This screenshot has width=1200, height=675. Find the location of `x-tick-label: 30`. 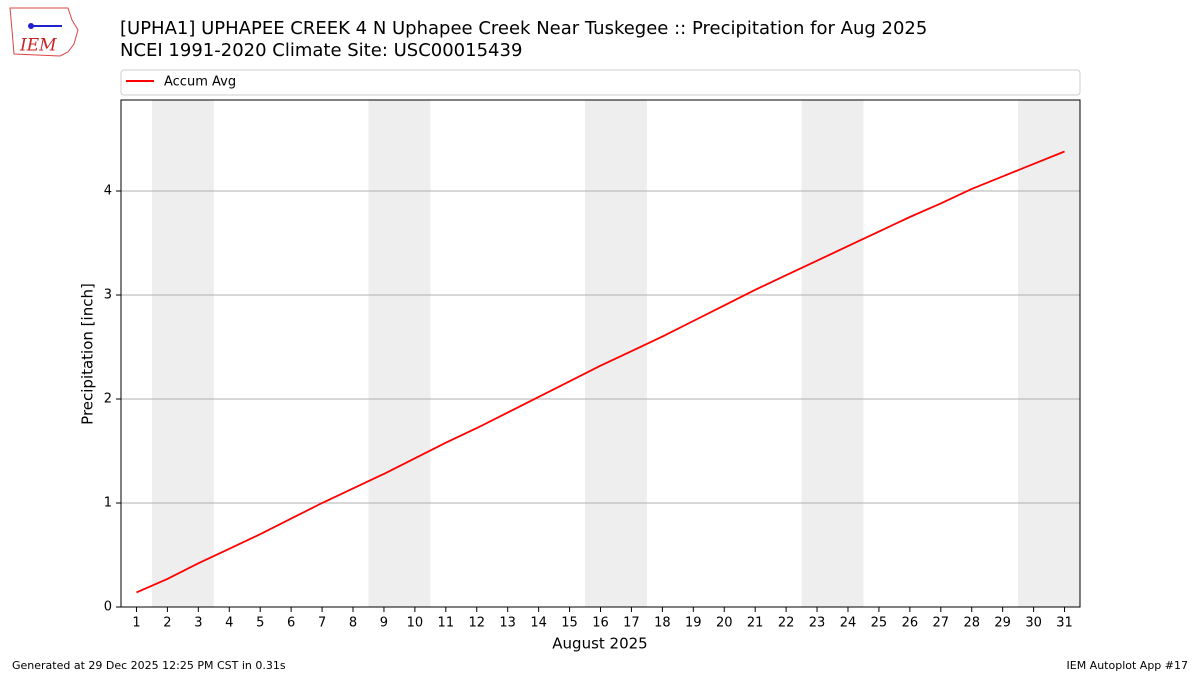

x-tick-label: 30 is located at coordinates (1033, 623).